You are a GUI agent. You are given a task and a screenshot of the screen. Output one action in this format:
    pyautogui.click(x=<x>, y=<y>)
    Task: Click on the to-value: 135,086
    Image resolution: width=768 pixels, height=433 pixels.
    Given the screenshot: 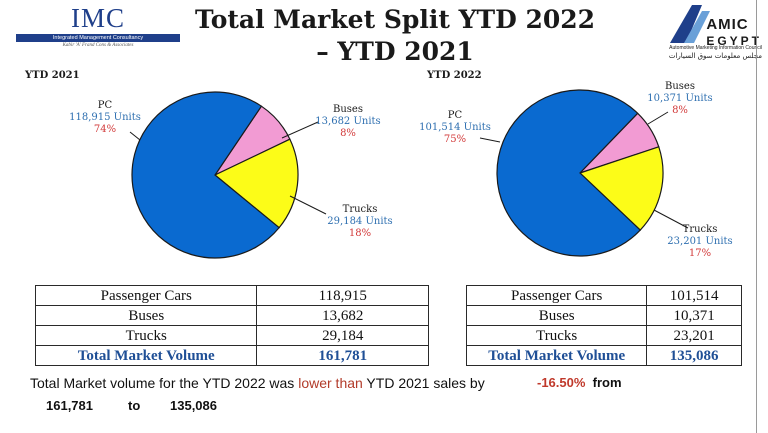 What is the action you would take?
    pyautogui.click(x=193, y=405)
    